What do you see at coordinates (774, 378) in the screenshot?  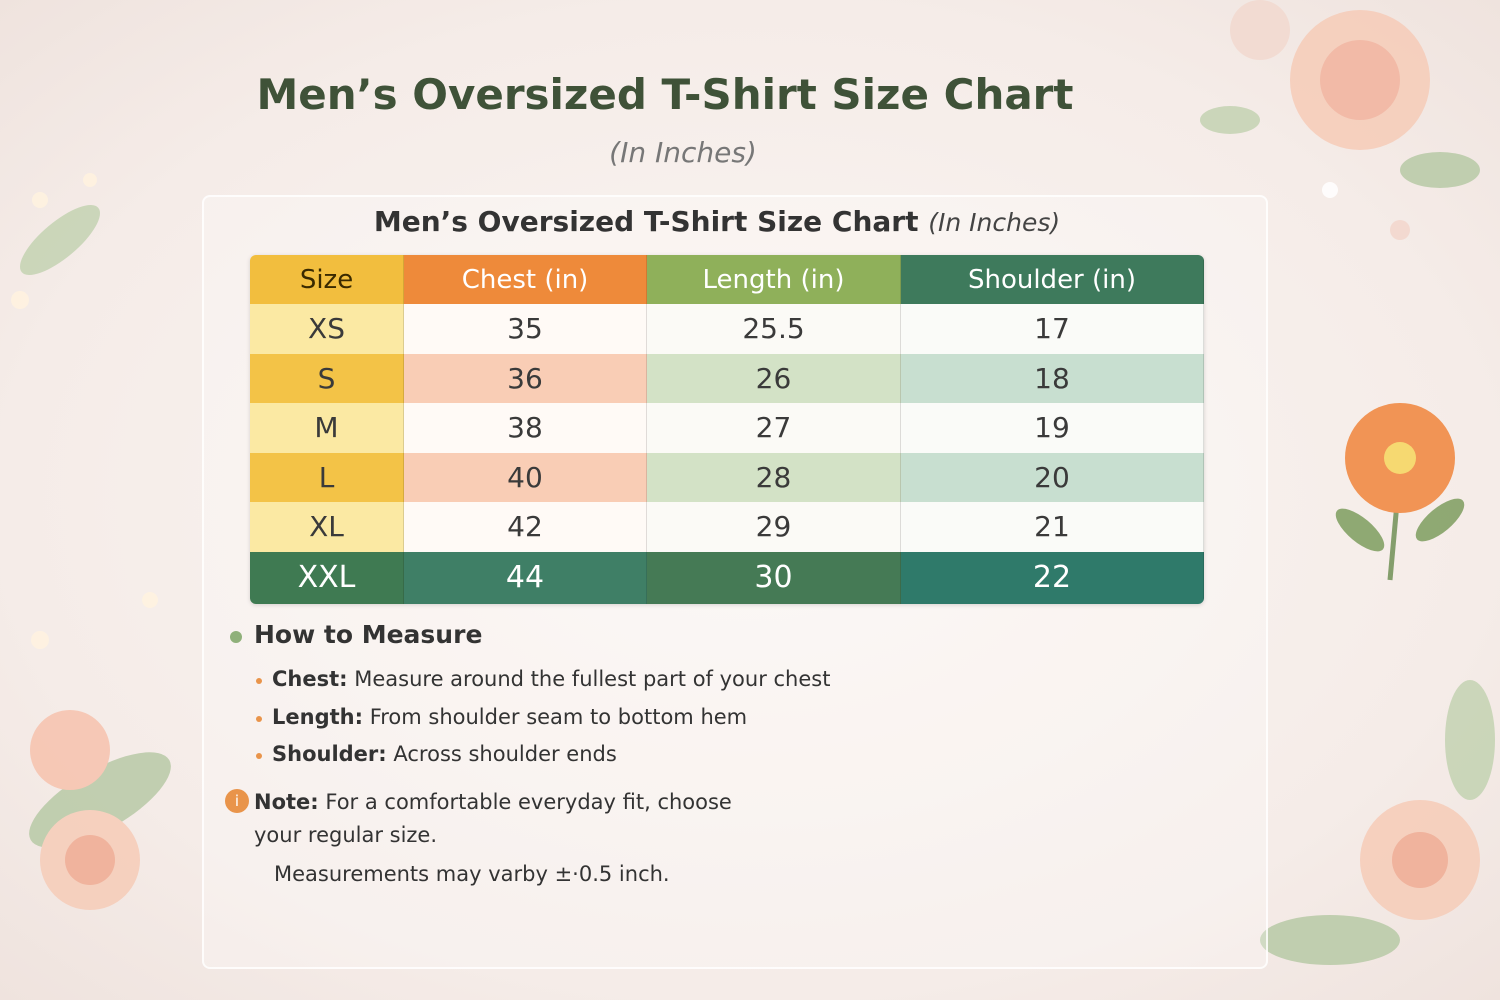 I see `table-cell: 26` at bounding box center [774, 378].